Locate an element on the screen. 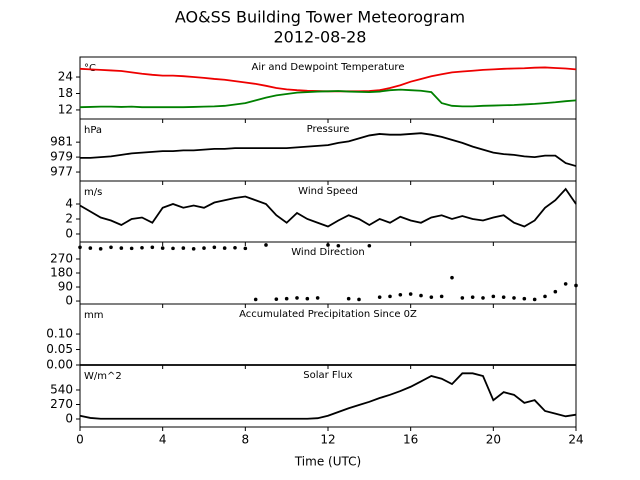 The height and width of the screenshot is (480, 640). panel-title: Wind Direction is located at coordinates (328, 252).